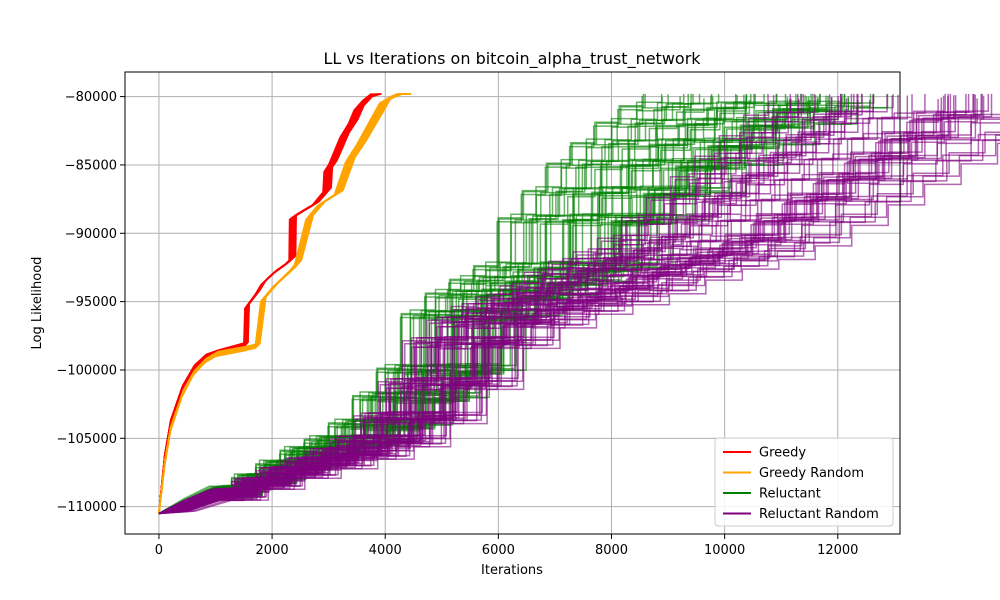  I want to click on x-axis: 0 2000 4000 6000 8000 10000 12000, so click(506, 546).